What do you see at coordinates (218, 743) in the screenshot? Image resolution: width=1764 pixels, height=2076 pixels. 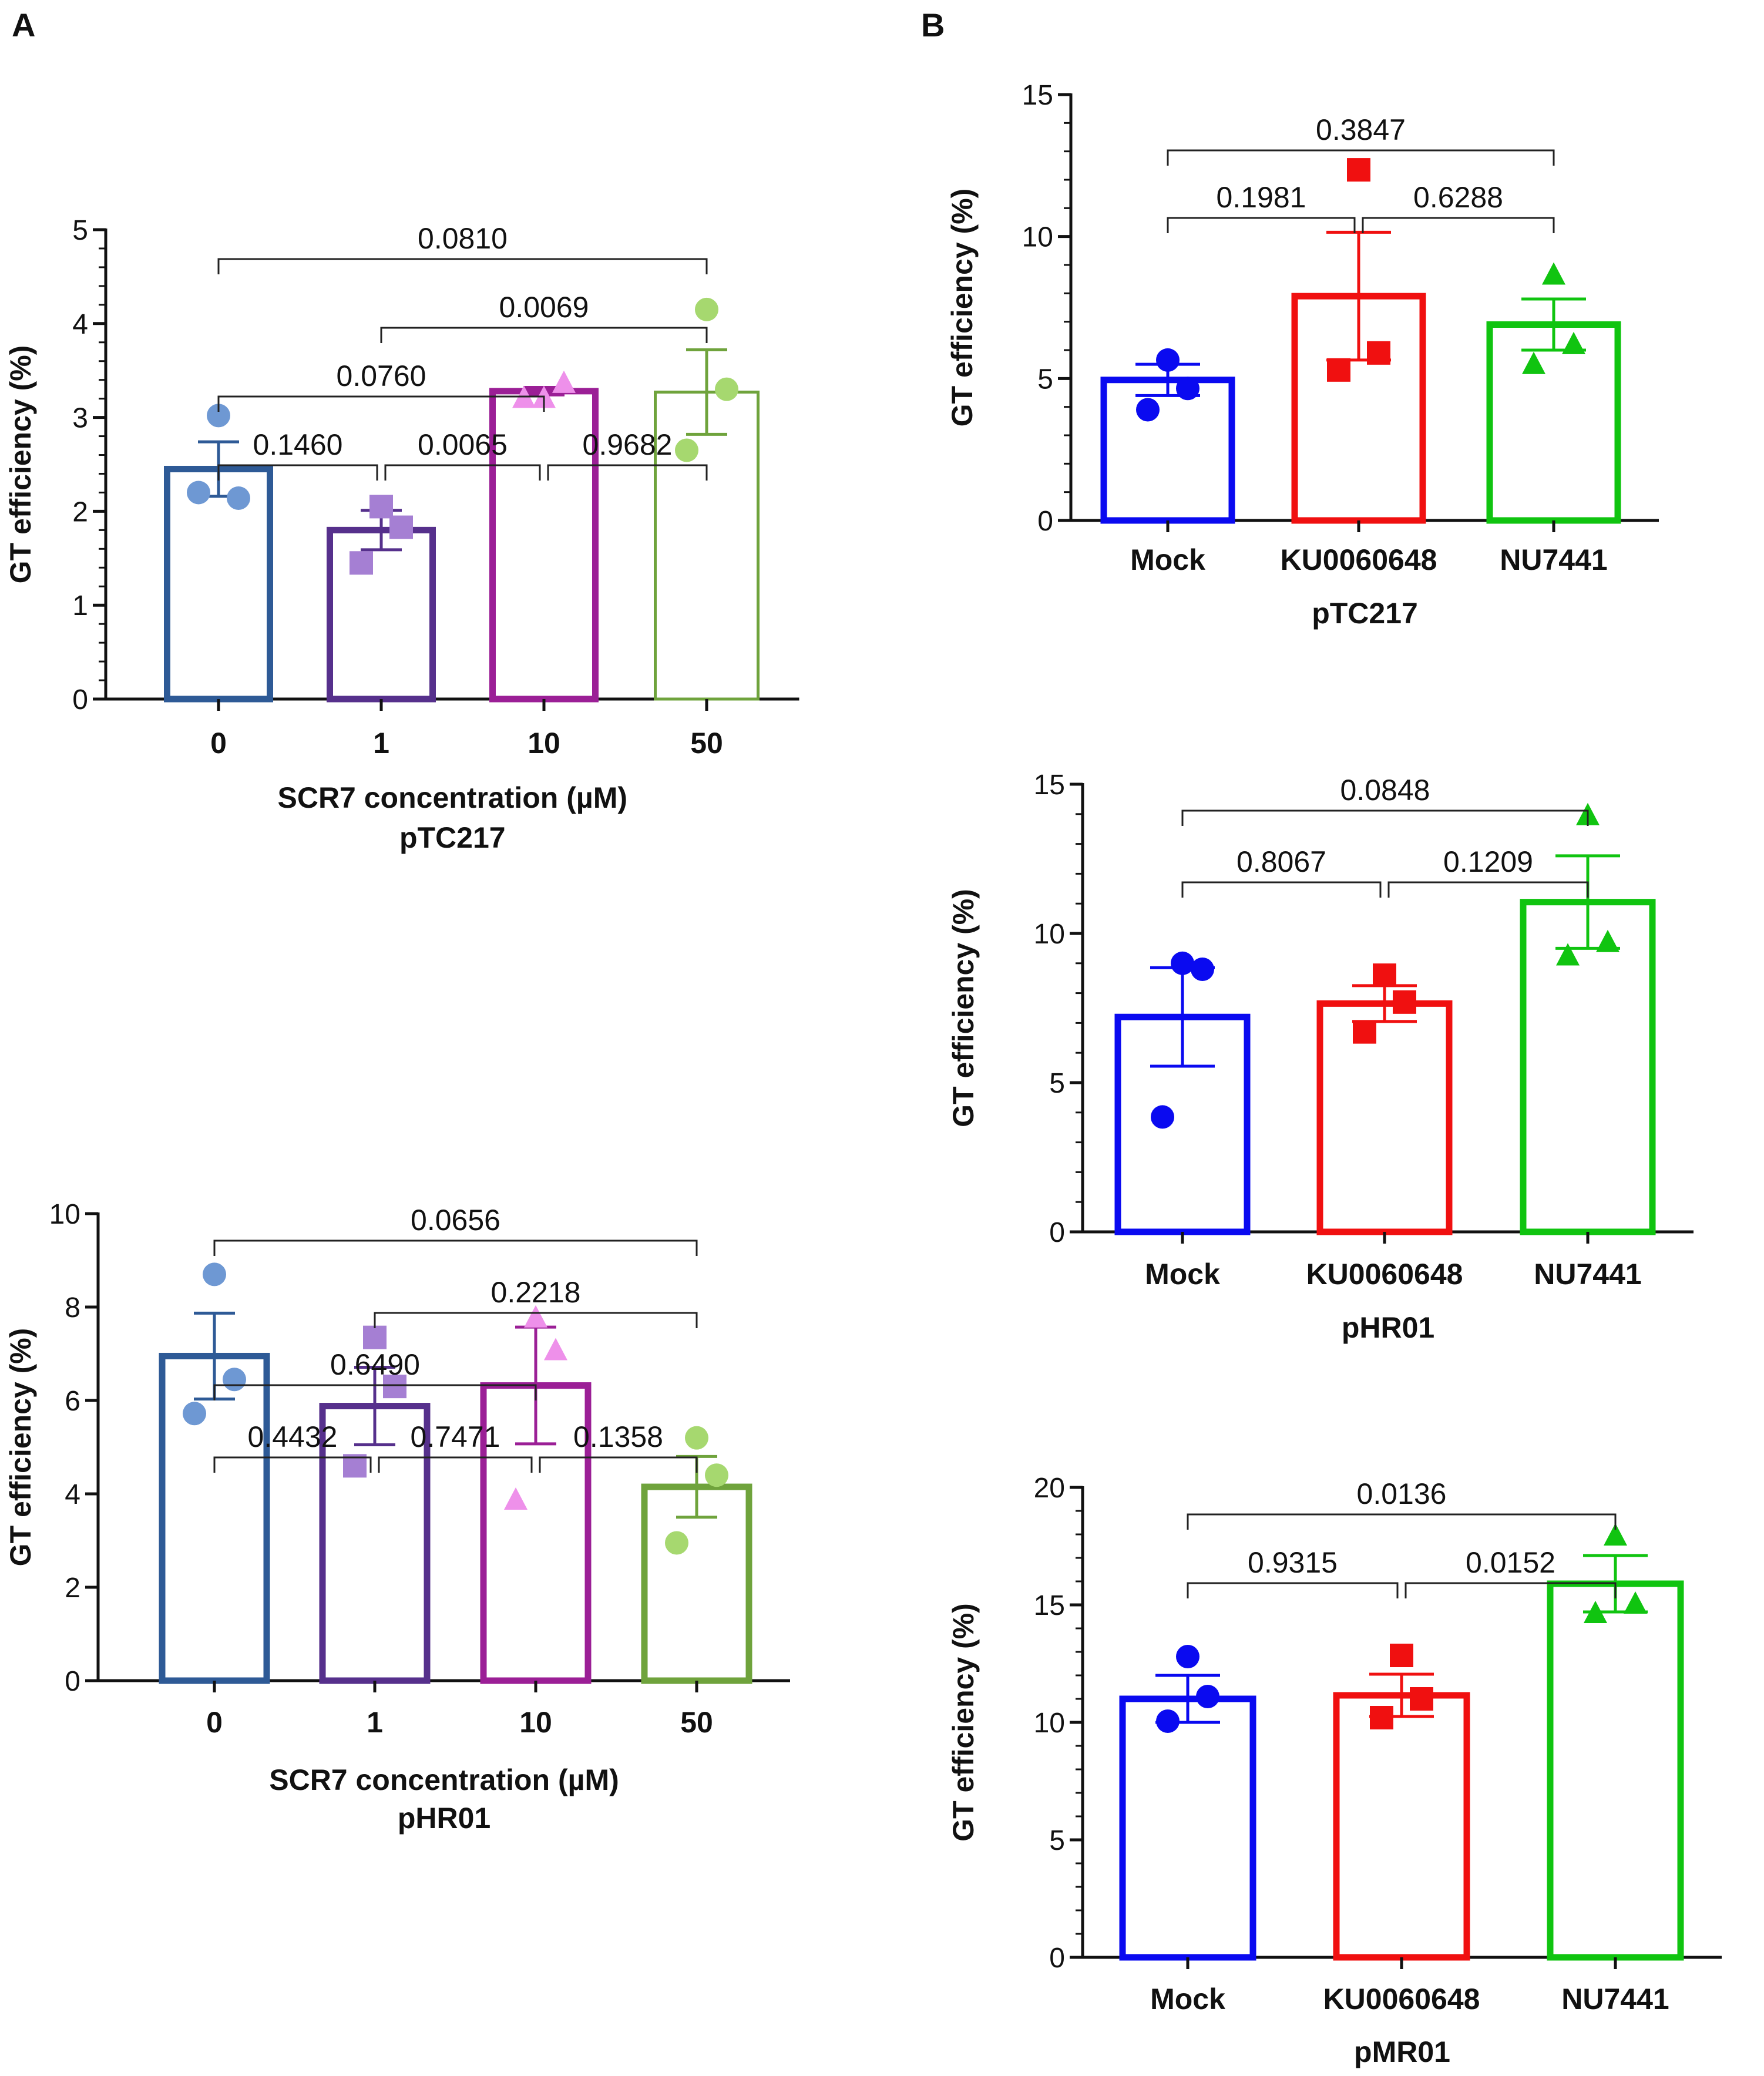 I see `x-tick-label: 0` at bounding box center [218, 743].